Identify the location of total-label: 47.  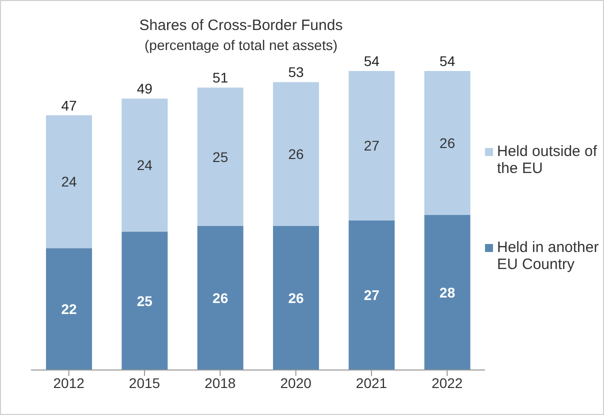
(69, 105).